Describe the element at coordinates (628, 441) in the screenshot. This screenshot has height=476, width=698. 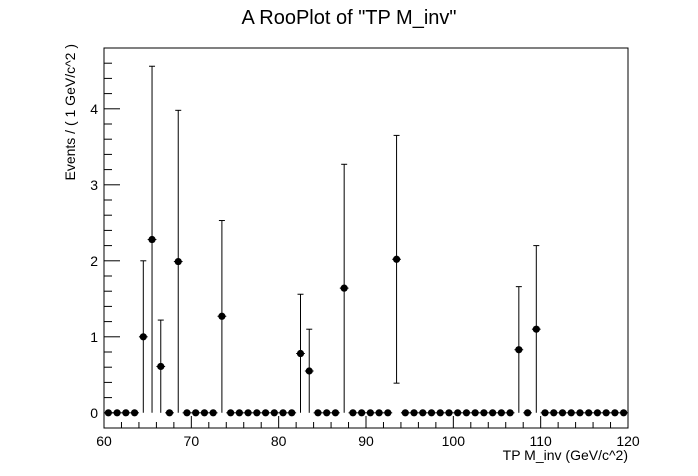
I see `x-tick-label: 120` at that location.